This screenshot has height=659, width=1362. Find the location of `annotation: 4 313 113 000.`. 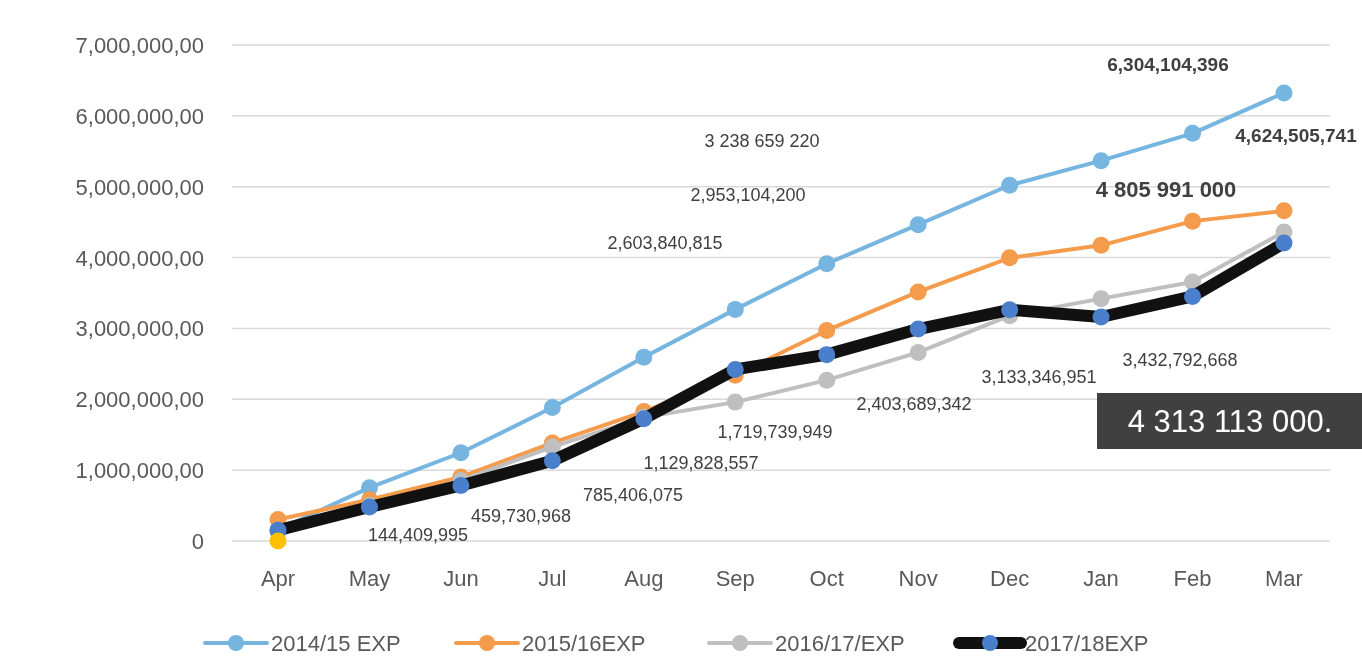

annotation: 4 313 113 000. is located at coordinates (1230, 421).